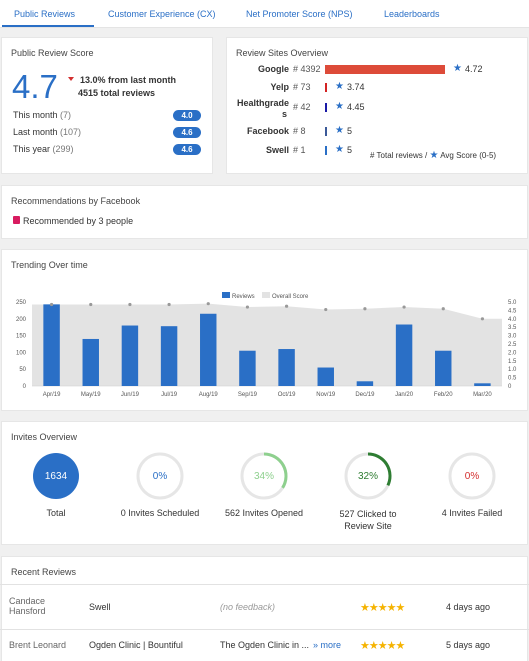  What do you see at coordinates (44, 572) in the screenshot?
I see `card-title: Recent Reviews` at bounding box center [44, 572].